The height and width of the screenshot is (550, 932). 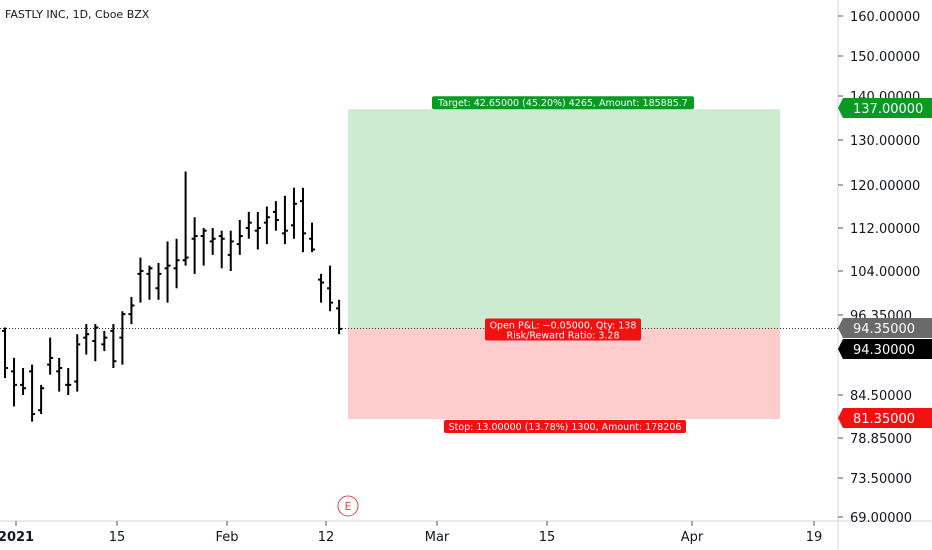 I want to click on earnings-event-icon, so click(x=348, y=506).